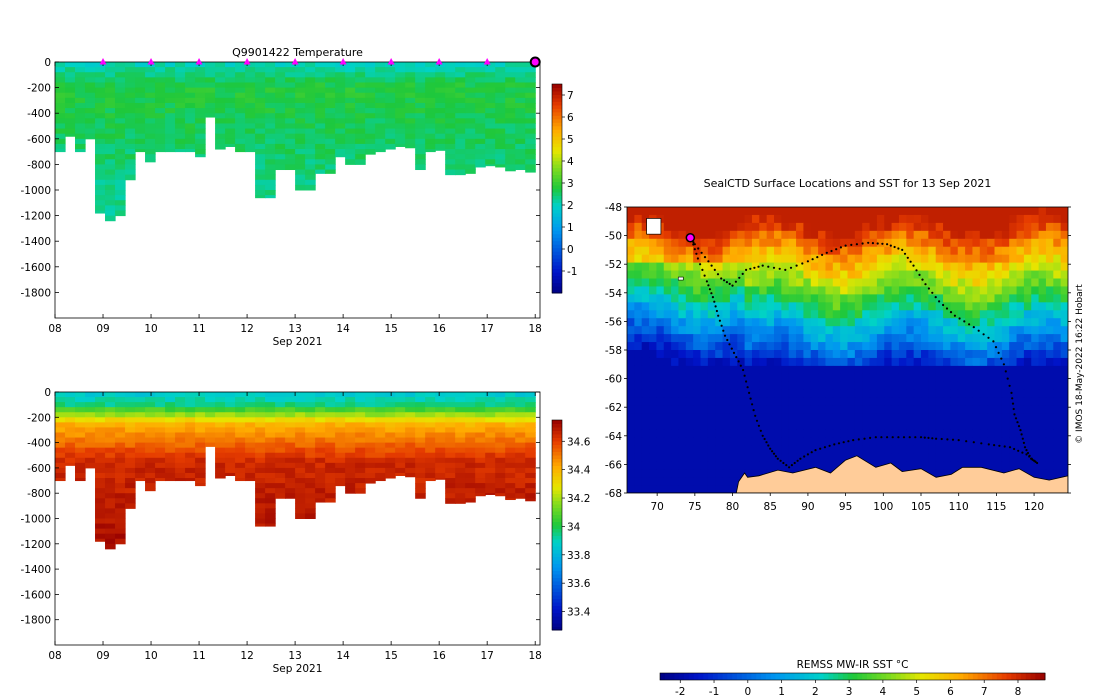 The width and height of the screenshot is (1100, 700). Describe the element at coordinates (150, 329) in the screenshot. I see `x-tick-label: 10` at that location.